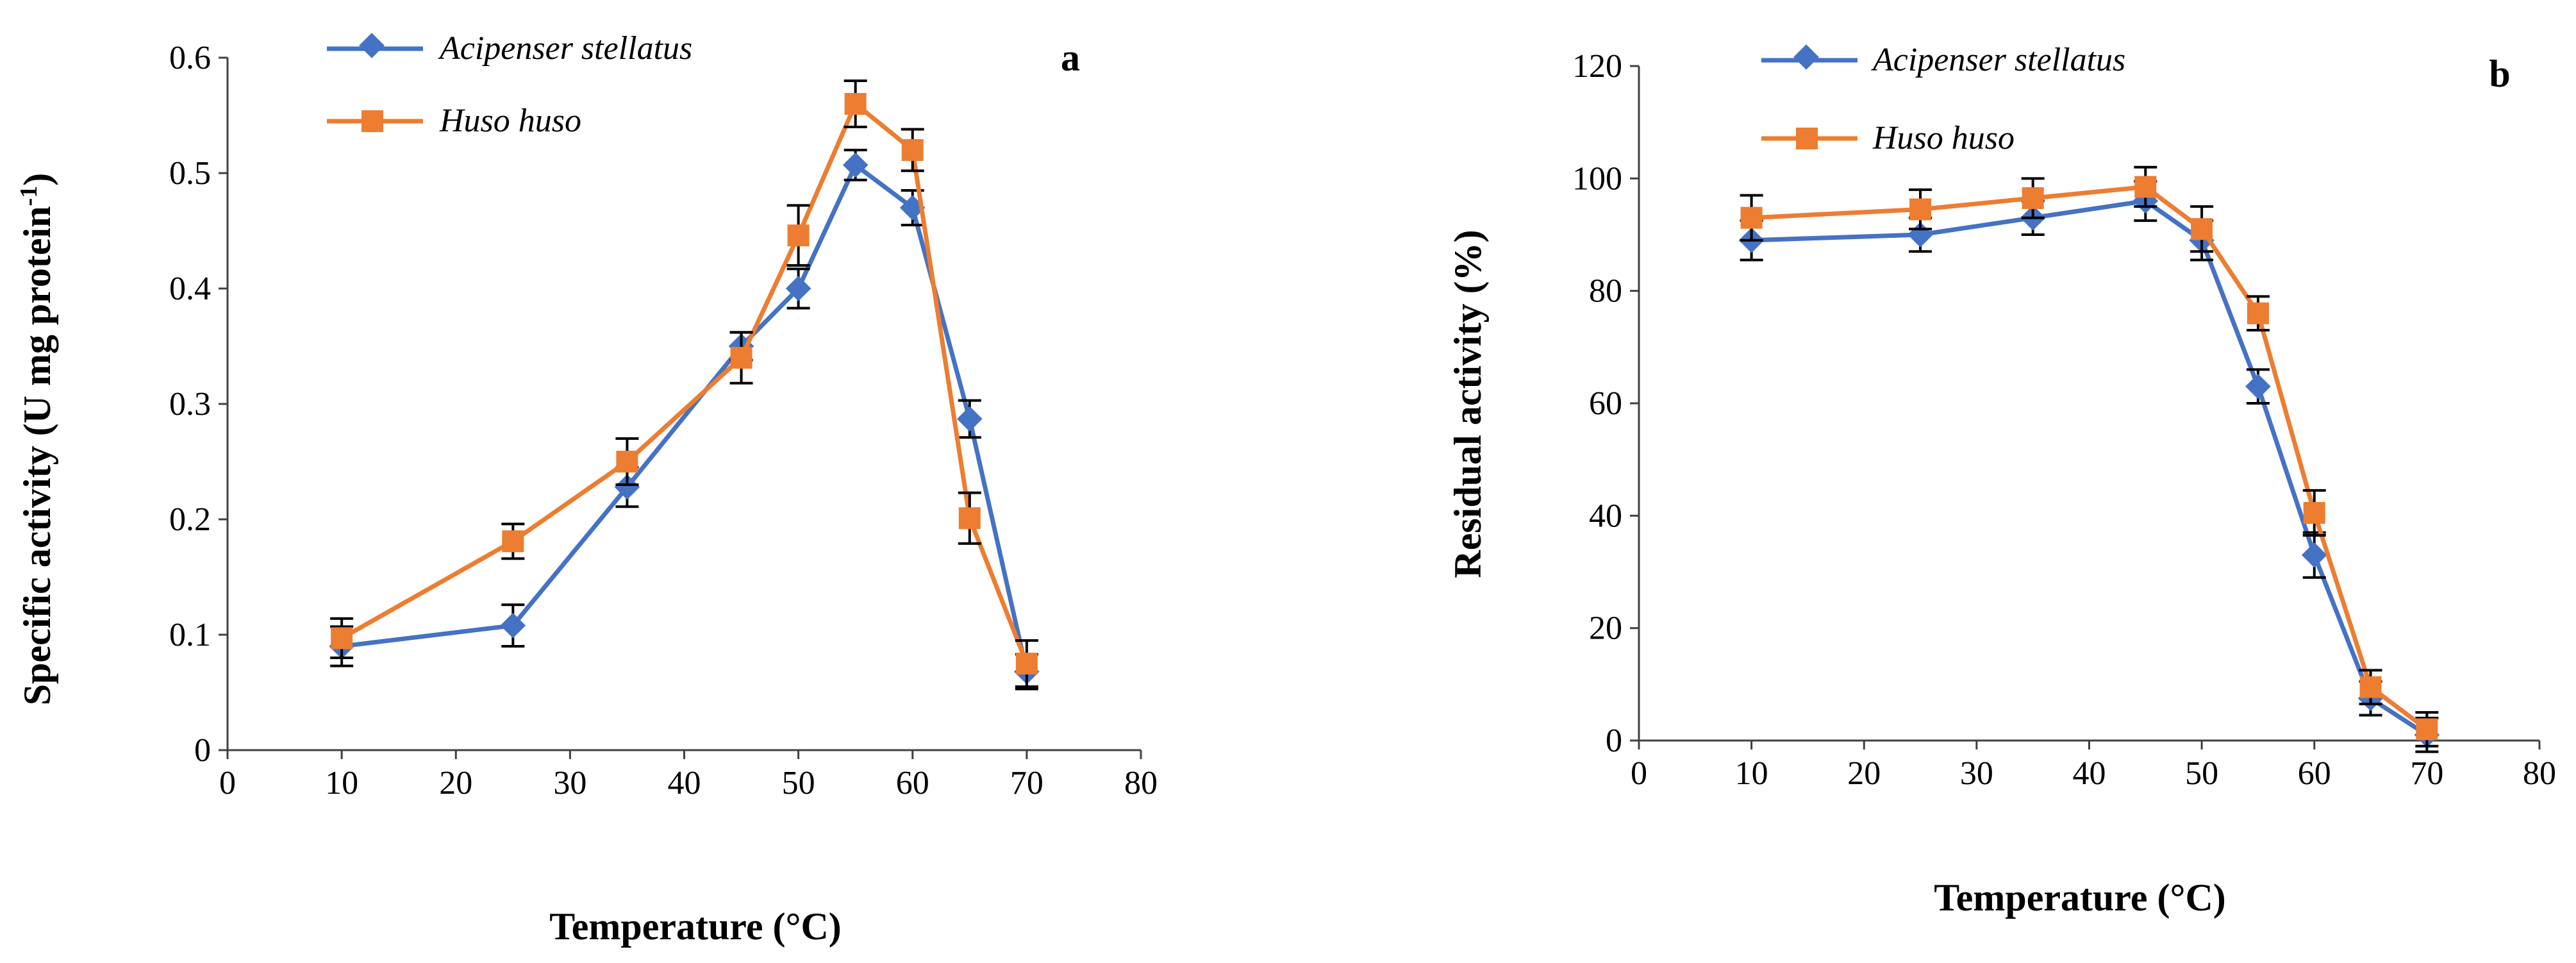 Image resolution: width=2576 pixels, height=963 pixels. What do you see at coordinates (190, 519) in the screenshot?
I see `y-tick-label: 0.2` at bounding box center [190, 519].